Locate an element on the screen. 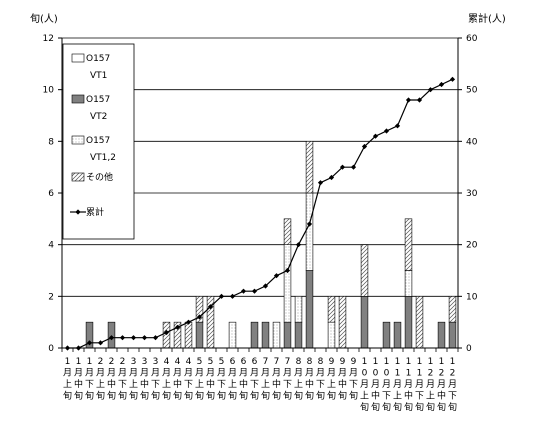  y-tick-label: 8 is located at coordinates (51, 142).